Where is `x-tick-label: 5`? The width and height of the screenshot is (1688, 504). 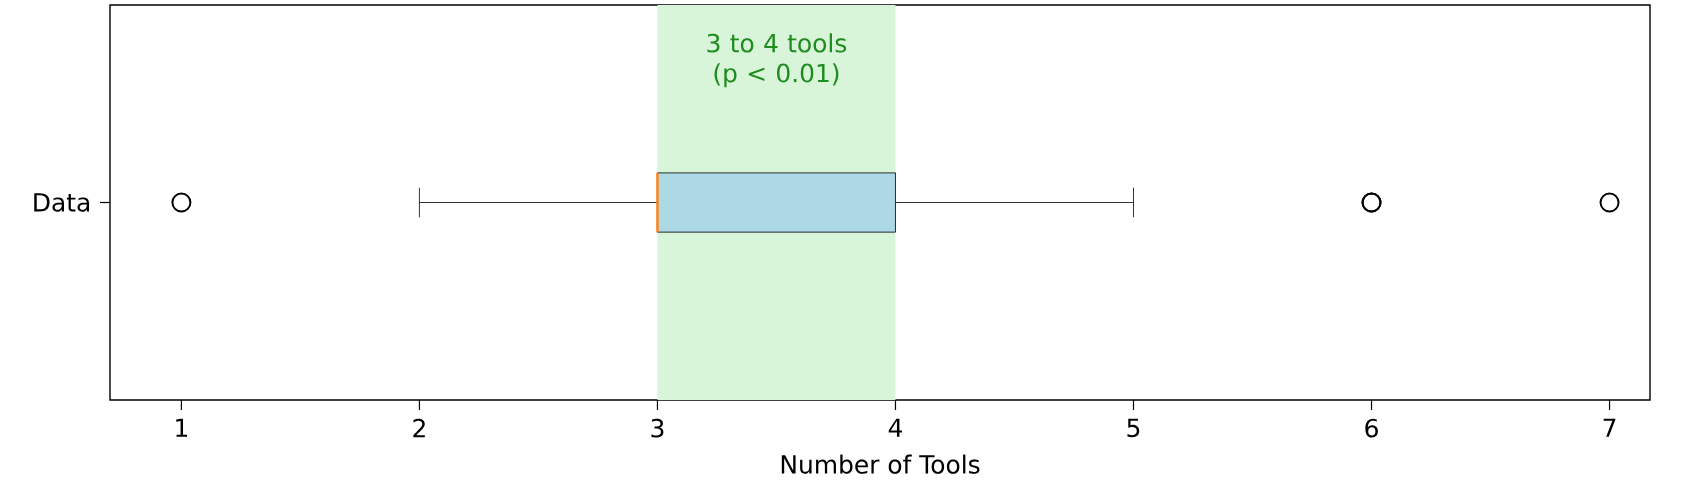 x-tick-label: 5 is located at coordinates (1133, 428).